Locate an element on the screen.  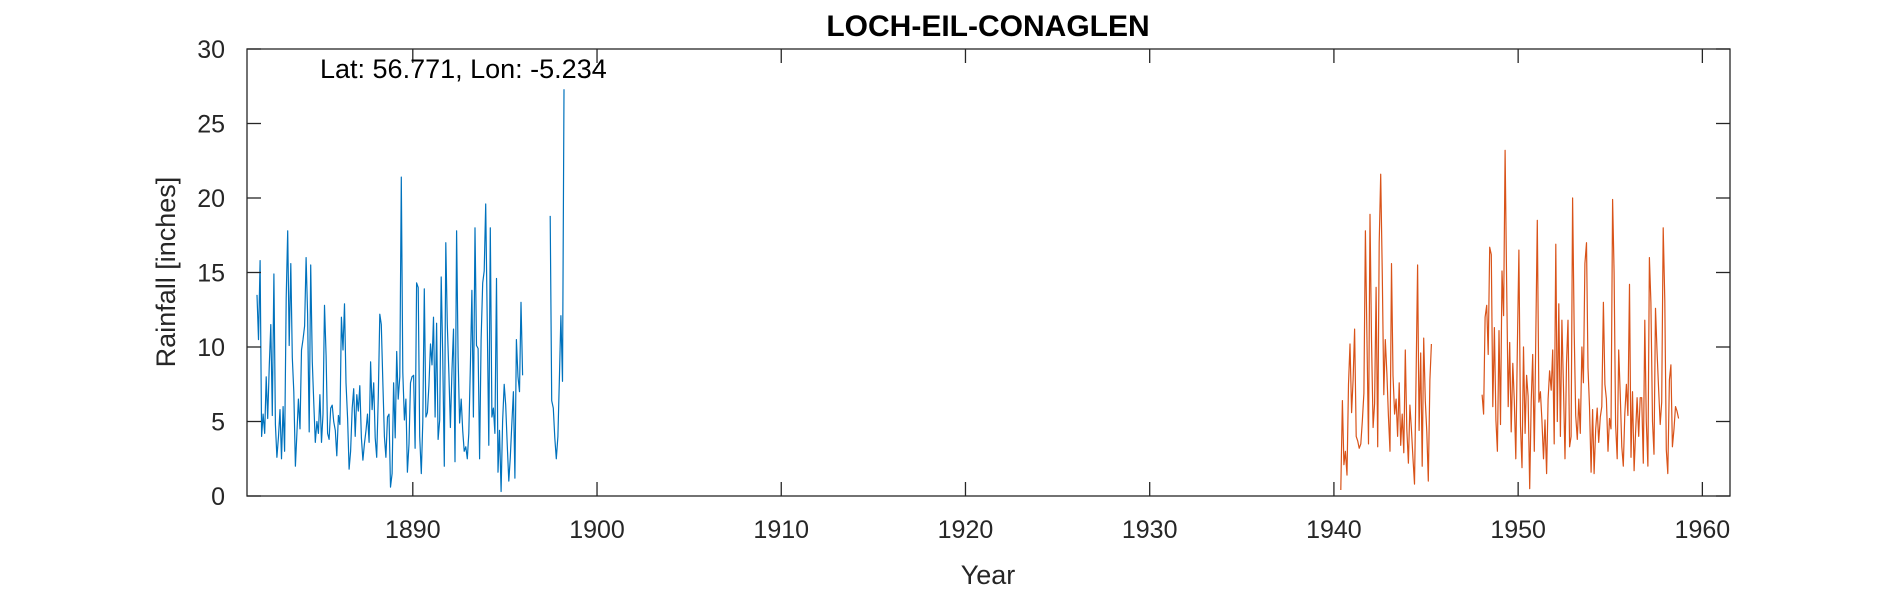
y-tick-label: 30 is located at coordinates (211, 50).